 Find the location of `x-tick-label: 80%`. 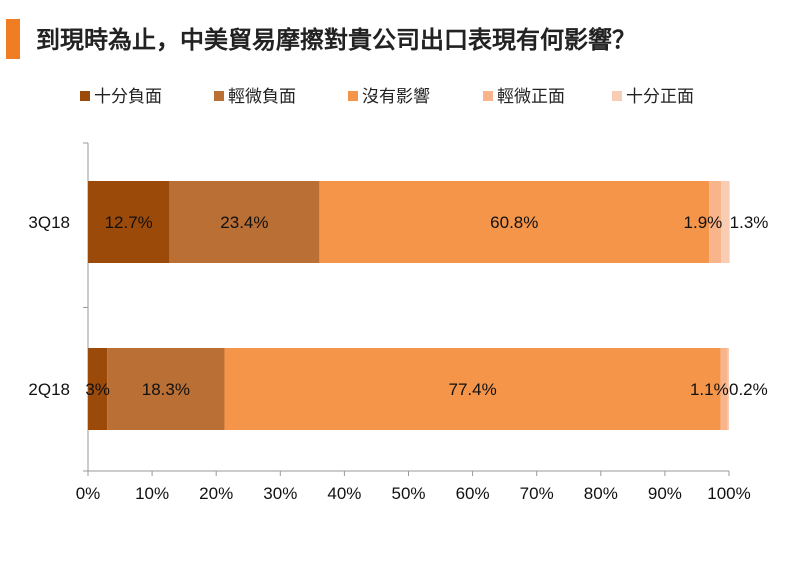

x-tick-label: 80% is located at coordinates (601, 493).